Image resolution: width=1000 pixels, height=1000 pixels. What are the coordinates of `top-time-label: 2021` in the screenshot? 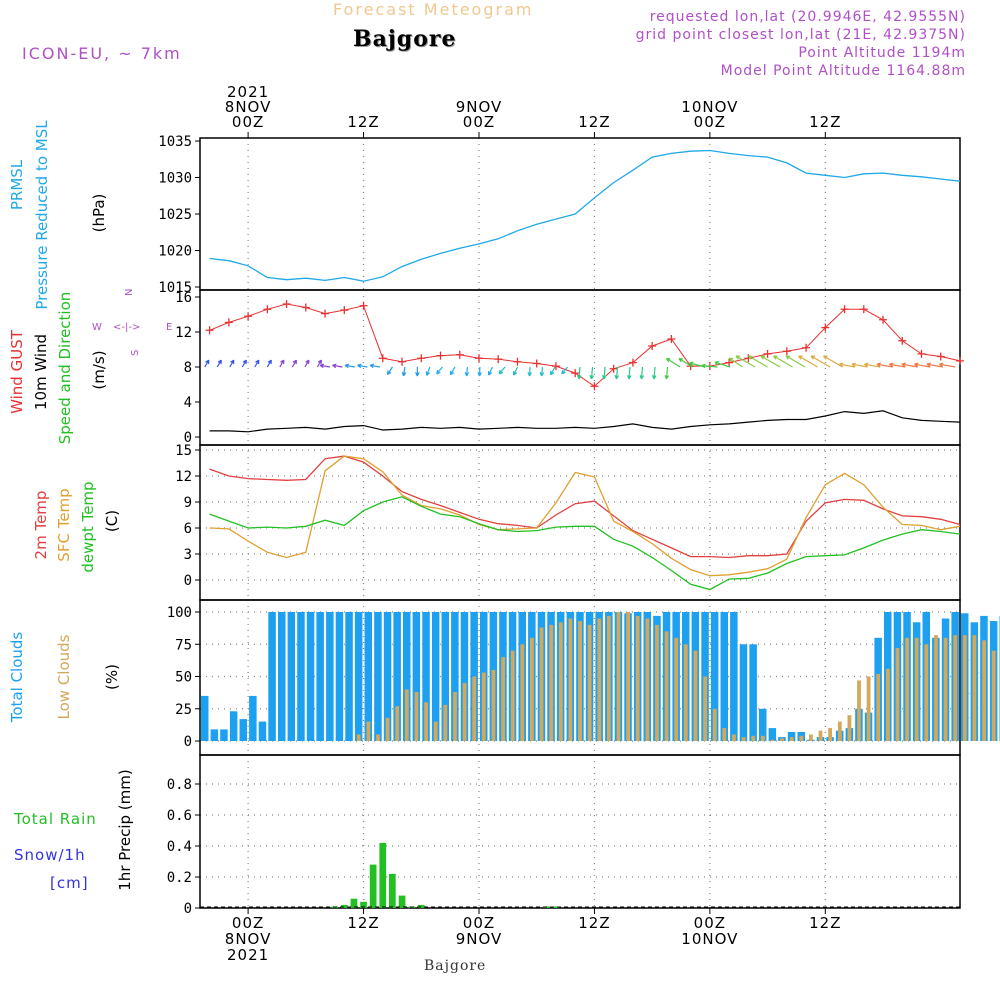 It's located at (248, 92).